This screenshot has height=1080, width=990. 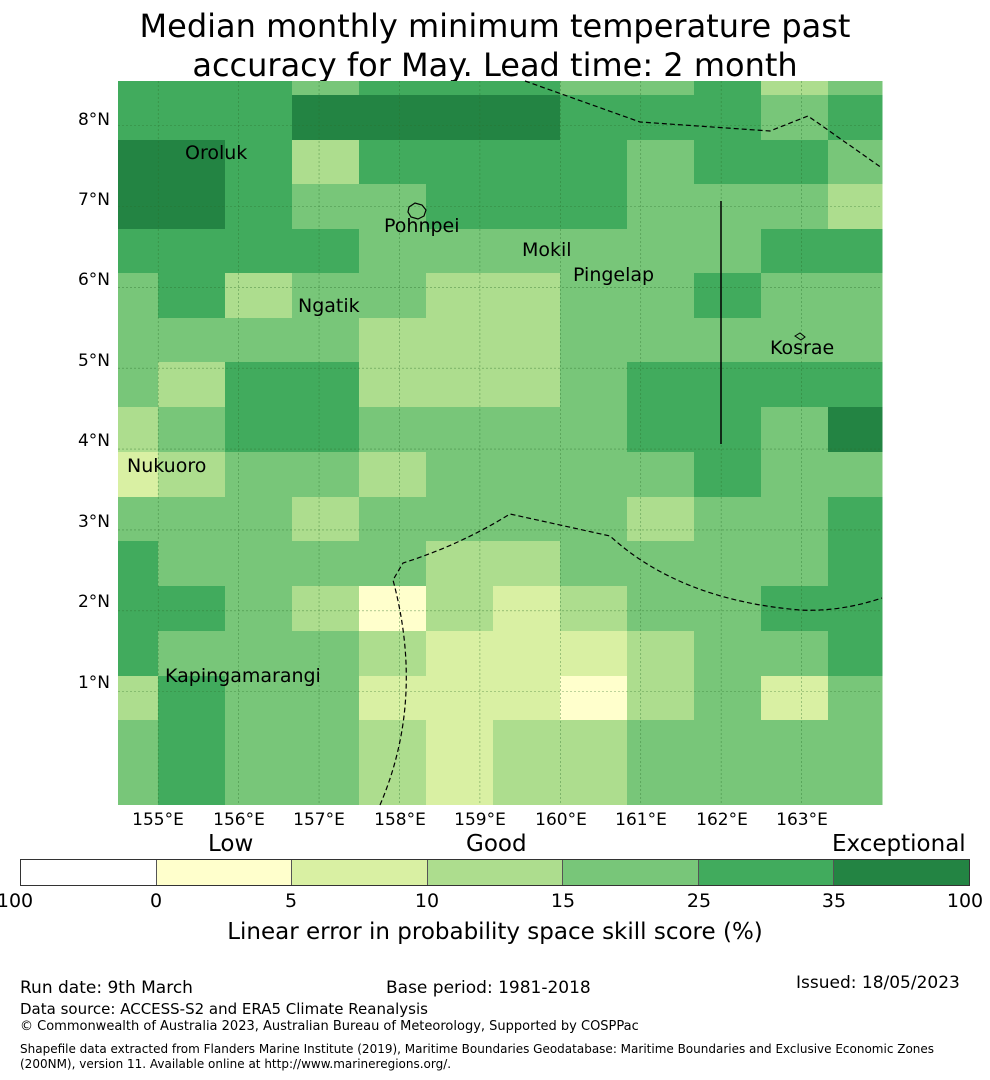 What do you see at coordinates (239, 820) in the screenshot?
I see `lon-label-156e: 156°E` at bounding box center [239, 820].